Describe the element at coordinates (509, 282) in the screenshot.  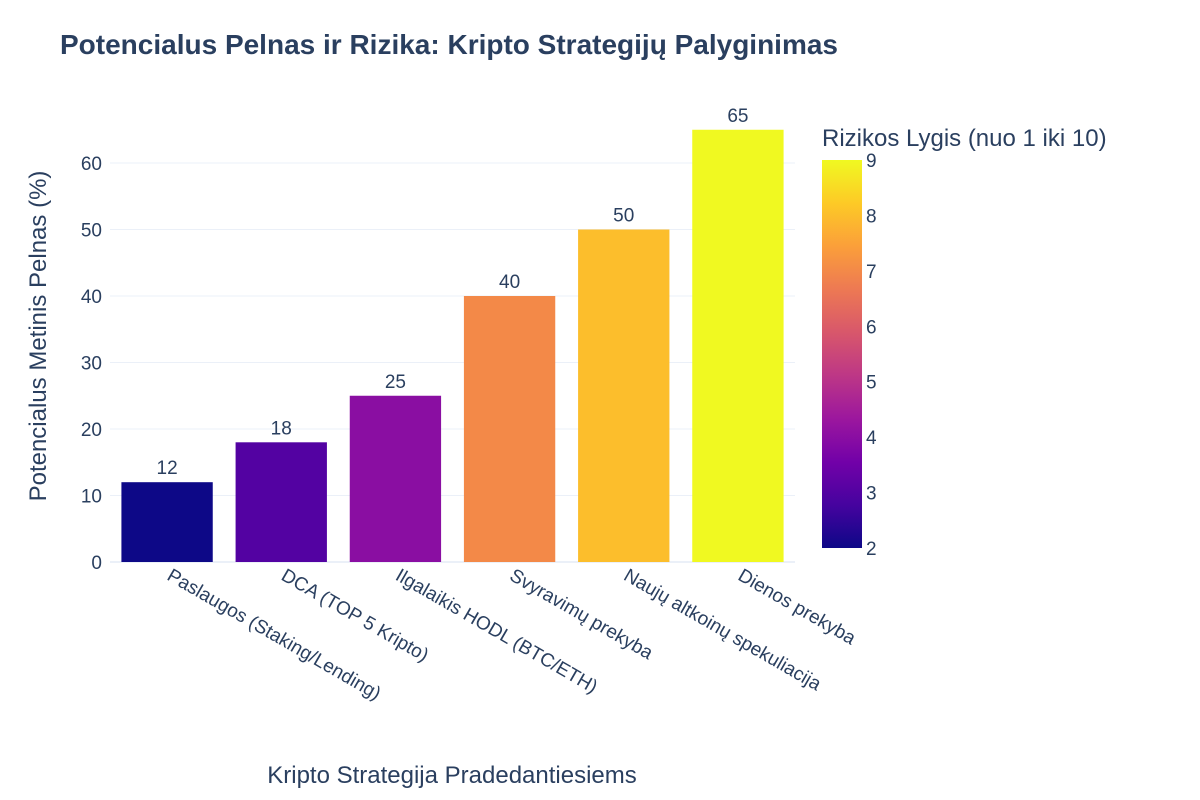
I see `bar-value-label: 40` at that location.